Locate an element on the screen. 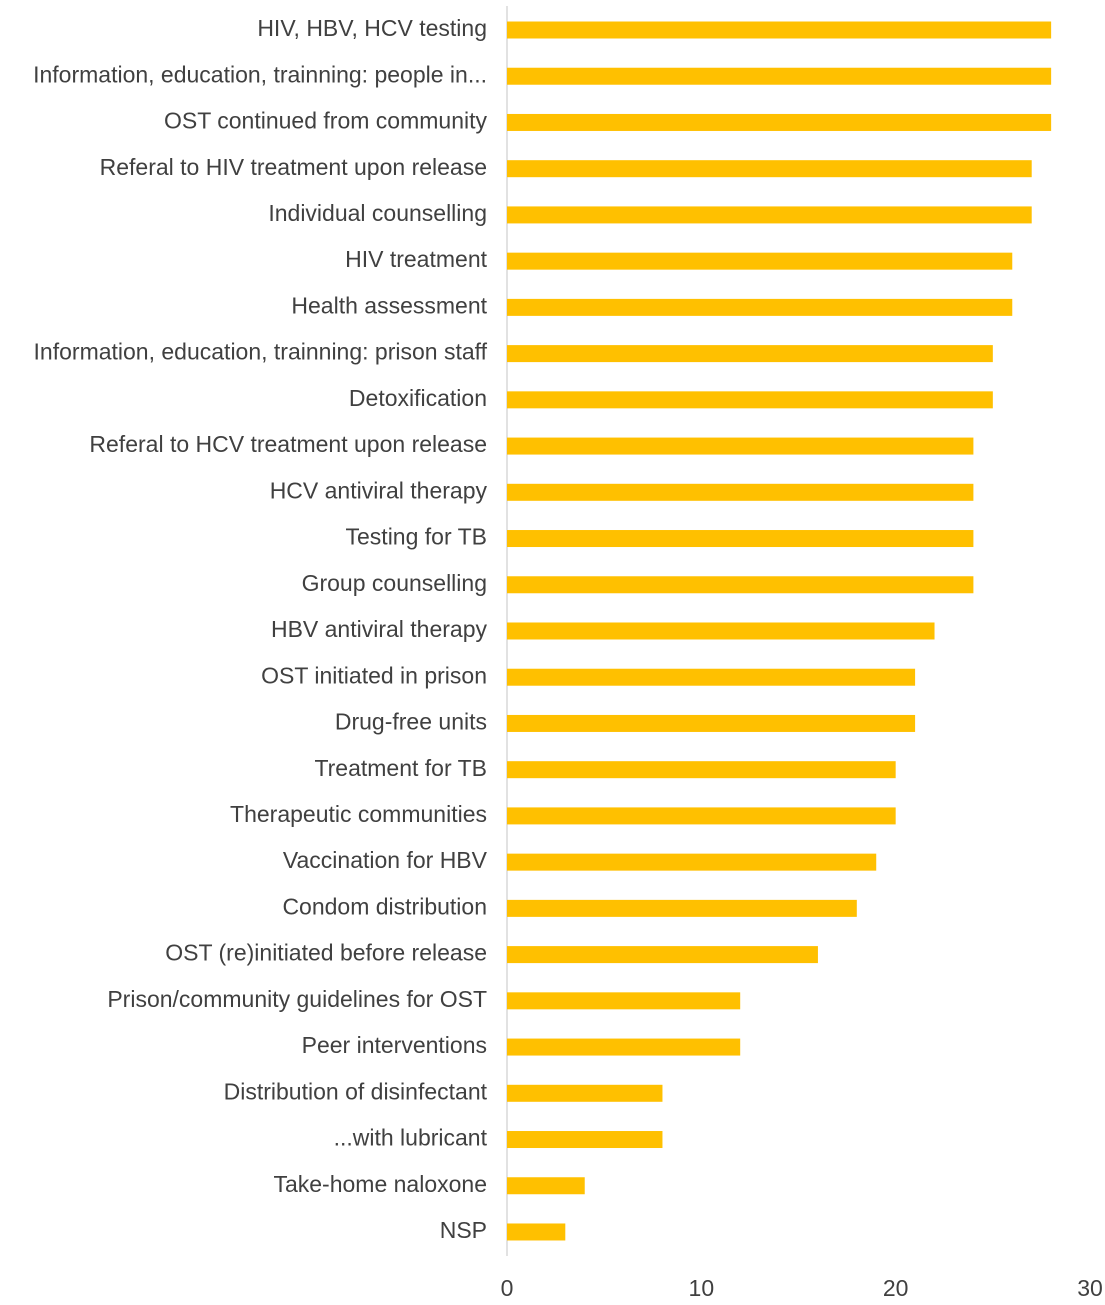 The image size is (1105, 1305). y-tick-label: Condom distribution is located at coordinates (384, 906).